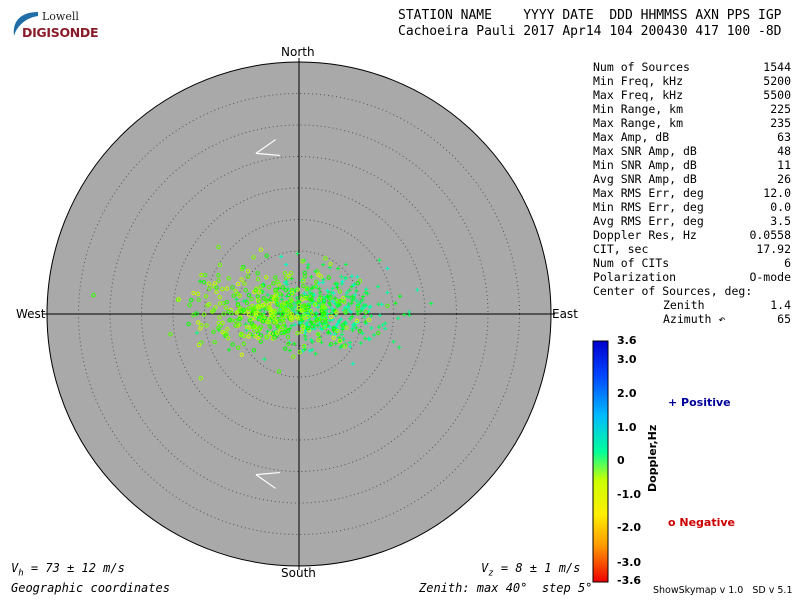 This screenshot has width=800, height=600. Describe the element at coordinates (692, 221) in the screenshot. I see `stat-row: Avg RMS Err, deg 3.5` at that location.